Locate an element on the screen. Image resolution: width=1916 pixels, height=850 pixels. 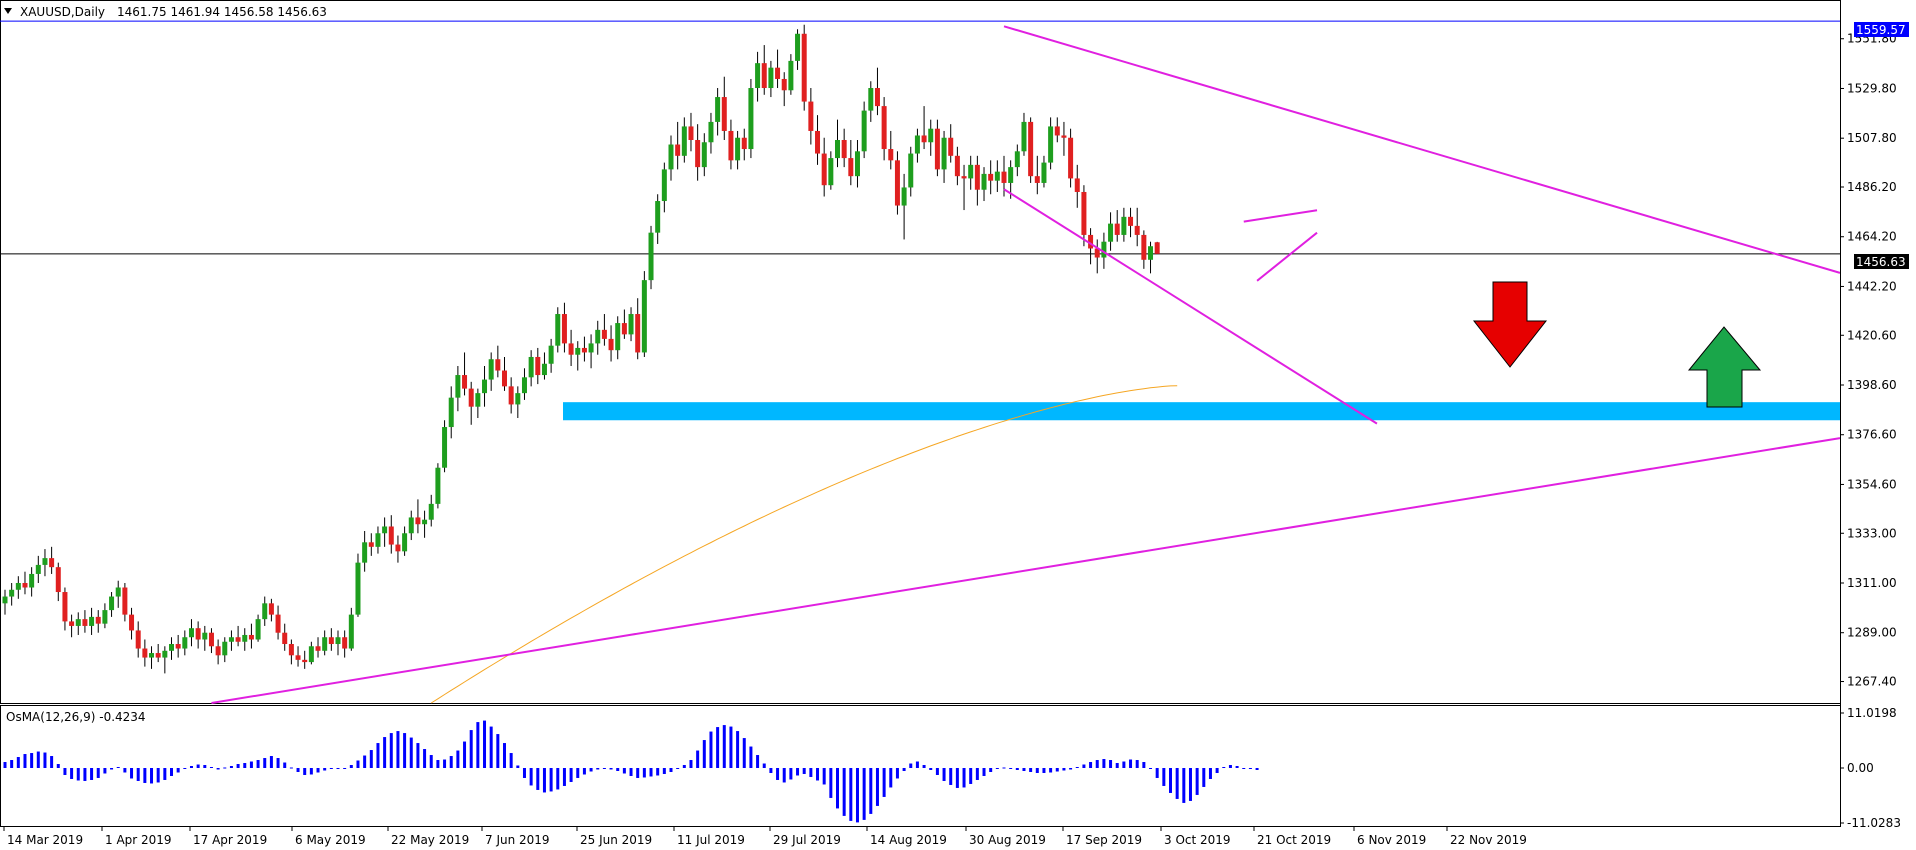
y-tick-label: 1420.60 is located at coordinates (1872, 335).